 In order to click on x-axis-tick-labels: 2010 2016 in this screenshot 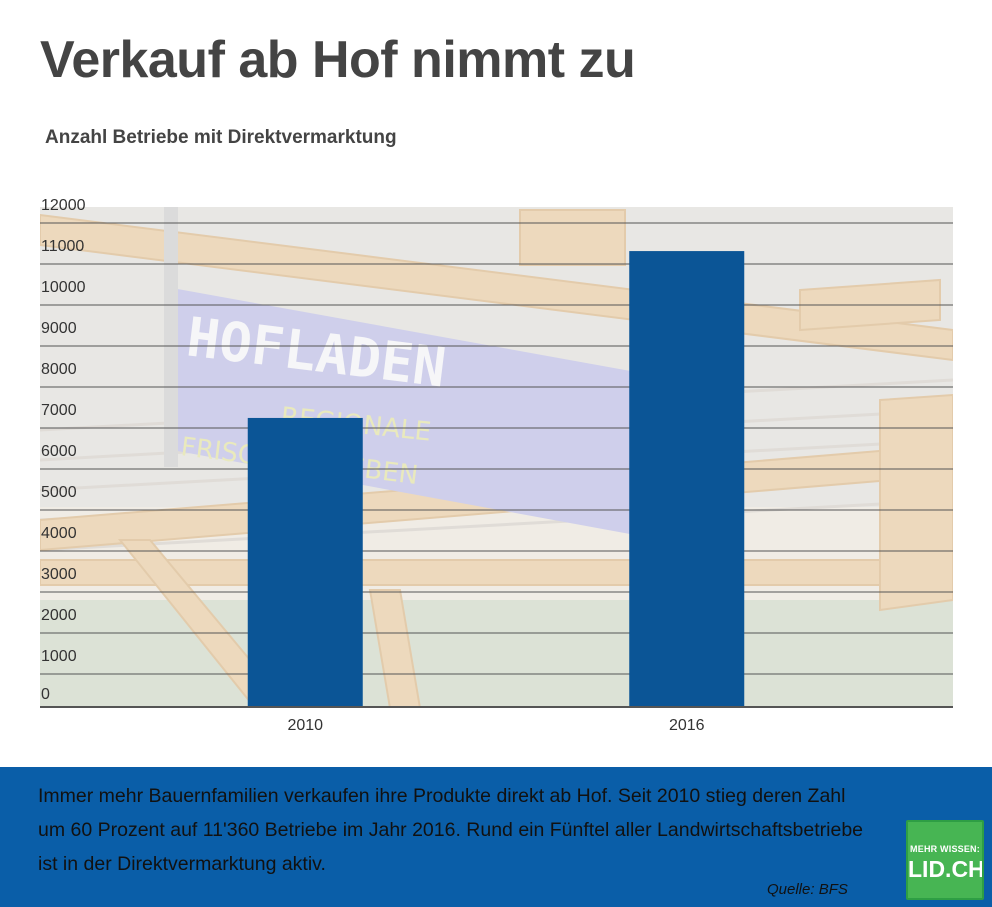, I will do `click(495, 725)`.